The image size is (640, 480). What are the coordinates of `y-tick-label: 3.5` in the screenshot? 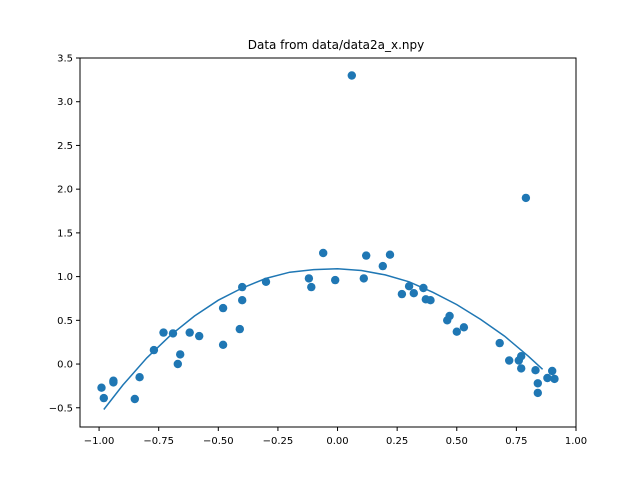 It's located at (65, 59).